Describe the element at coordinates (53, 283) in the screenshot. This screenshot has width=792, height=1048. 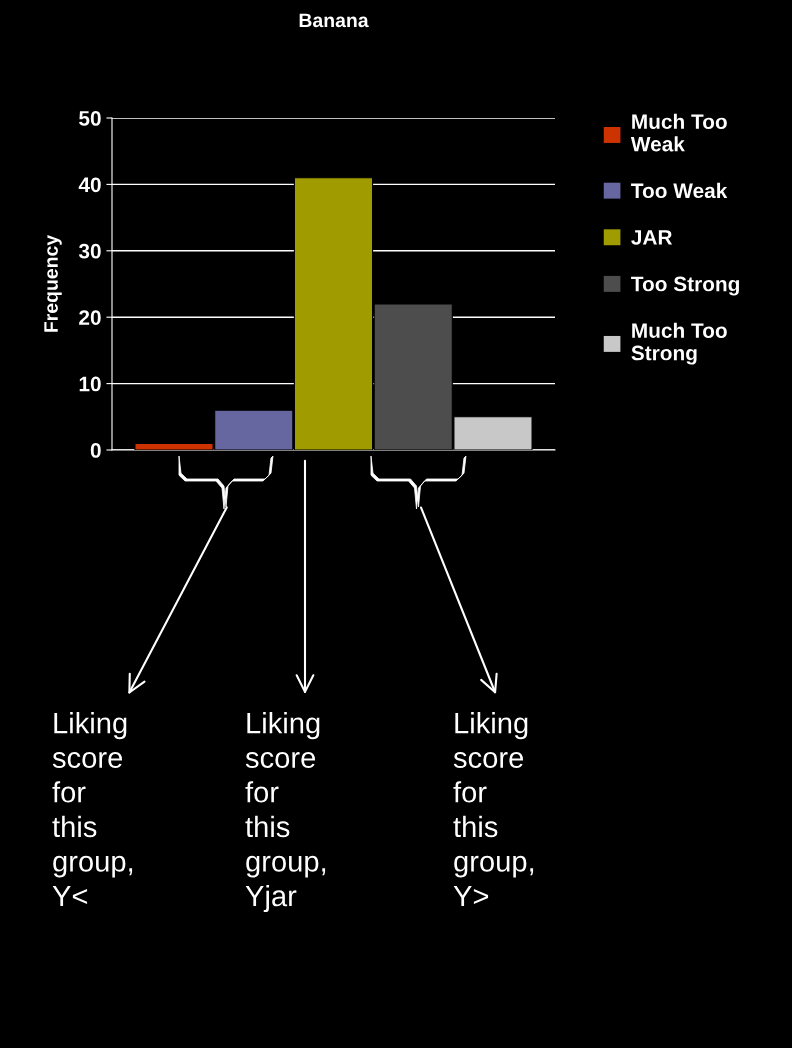
I see `y-axis-title: Frequency` at that location.